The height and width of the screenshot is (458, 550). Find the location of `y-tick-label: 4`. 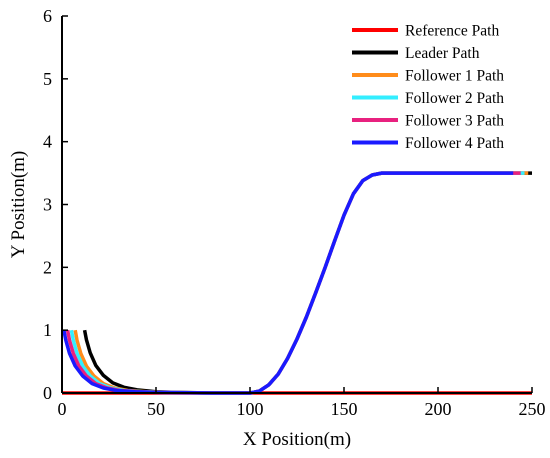

y-tick-label: 4 is located at coordinates (47, 142).